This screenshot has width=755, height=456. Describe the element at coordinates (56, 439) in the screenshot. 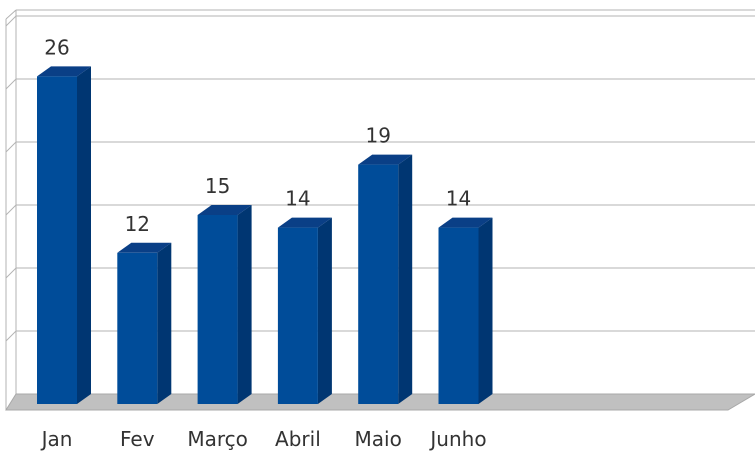

I see `category-label: Jan` at that location.